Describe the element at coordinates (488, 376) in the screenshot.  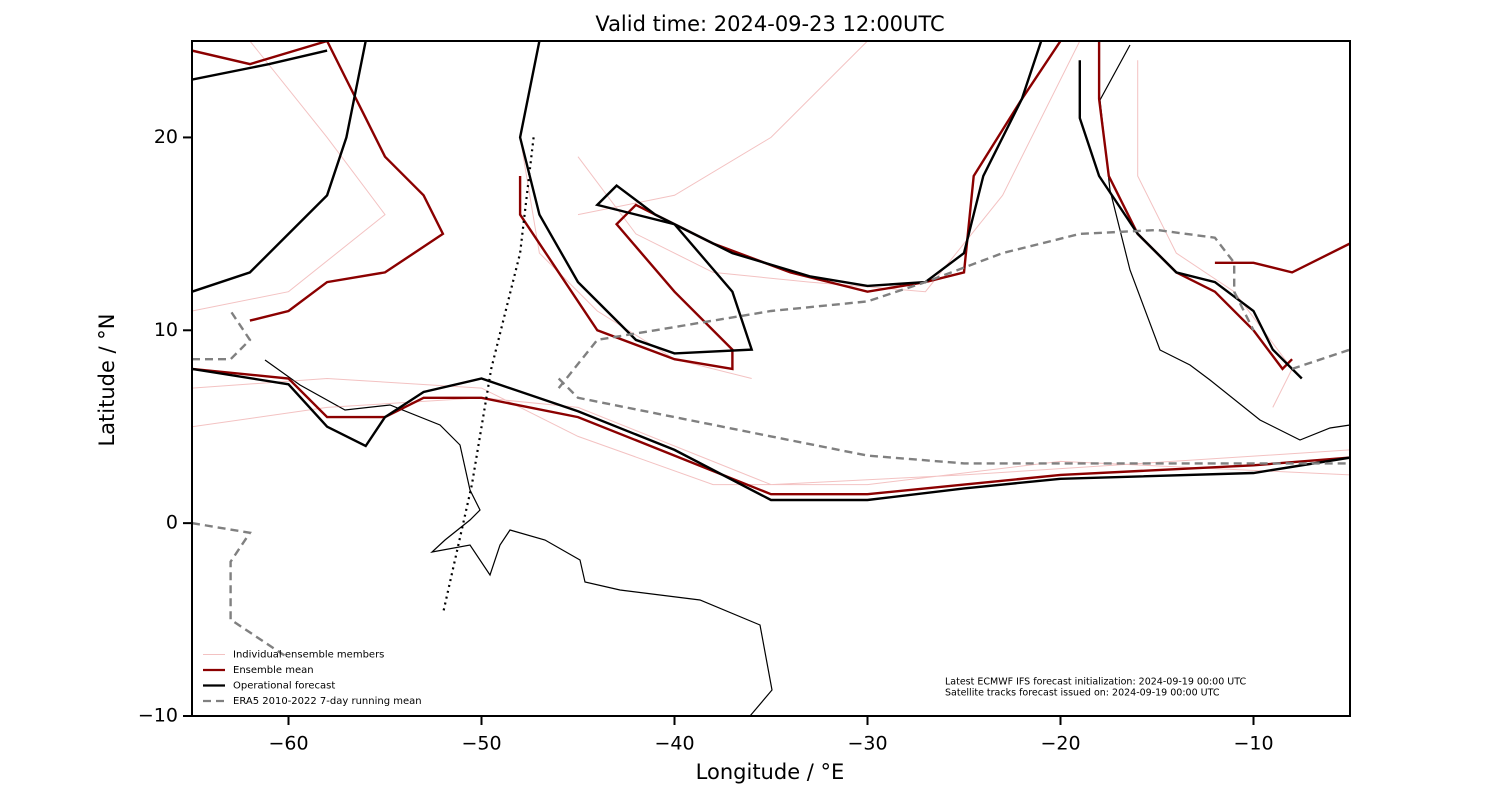
I see `satellite-track` at that location.